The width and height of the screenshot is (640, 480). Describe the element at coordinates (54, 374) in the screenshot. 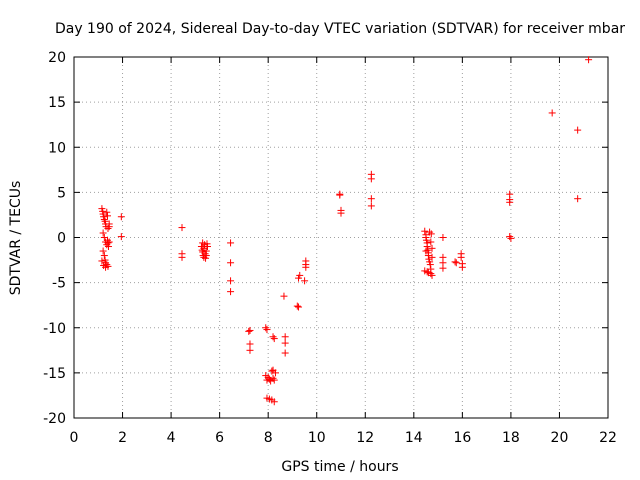

I see `y-tick-label: -15` at that location.